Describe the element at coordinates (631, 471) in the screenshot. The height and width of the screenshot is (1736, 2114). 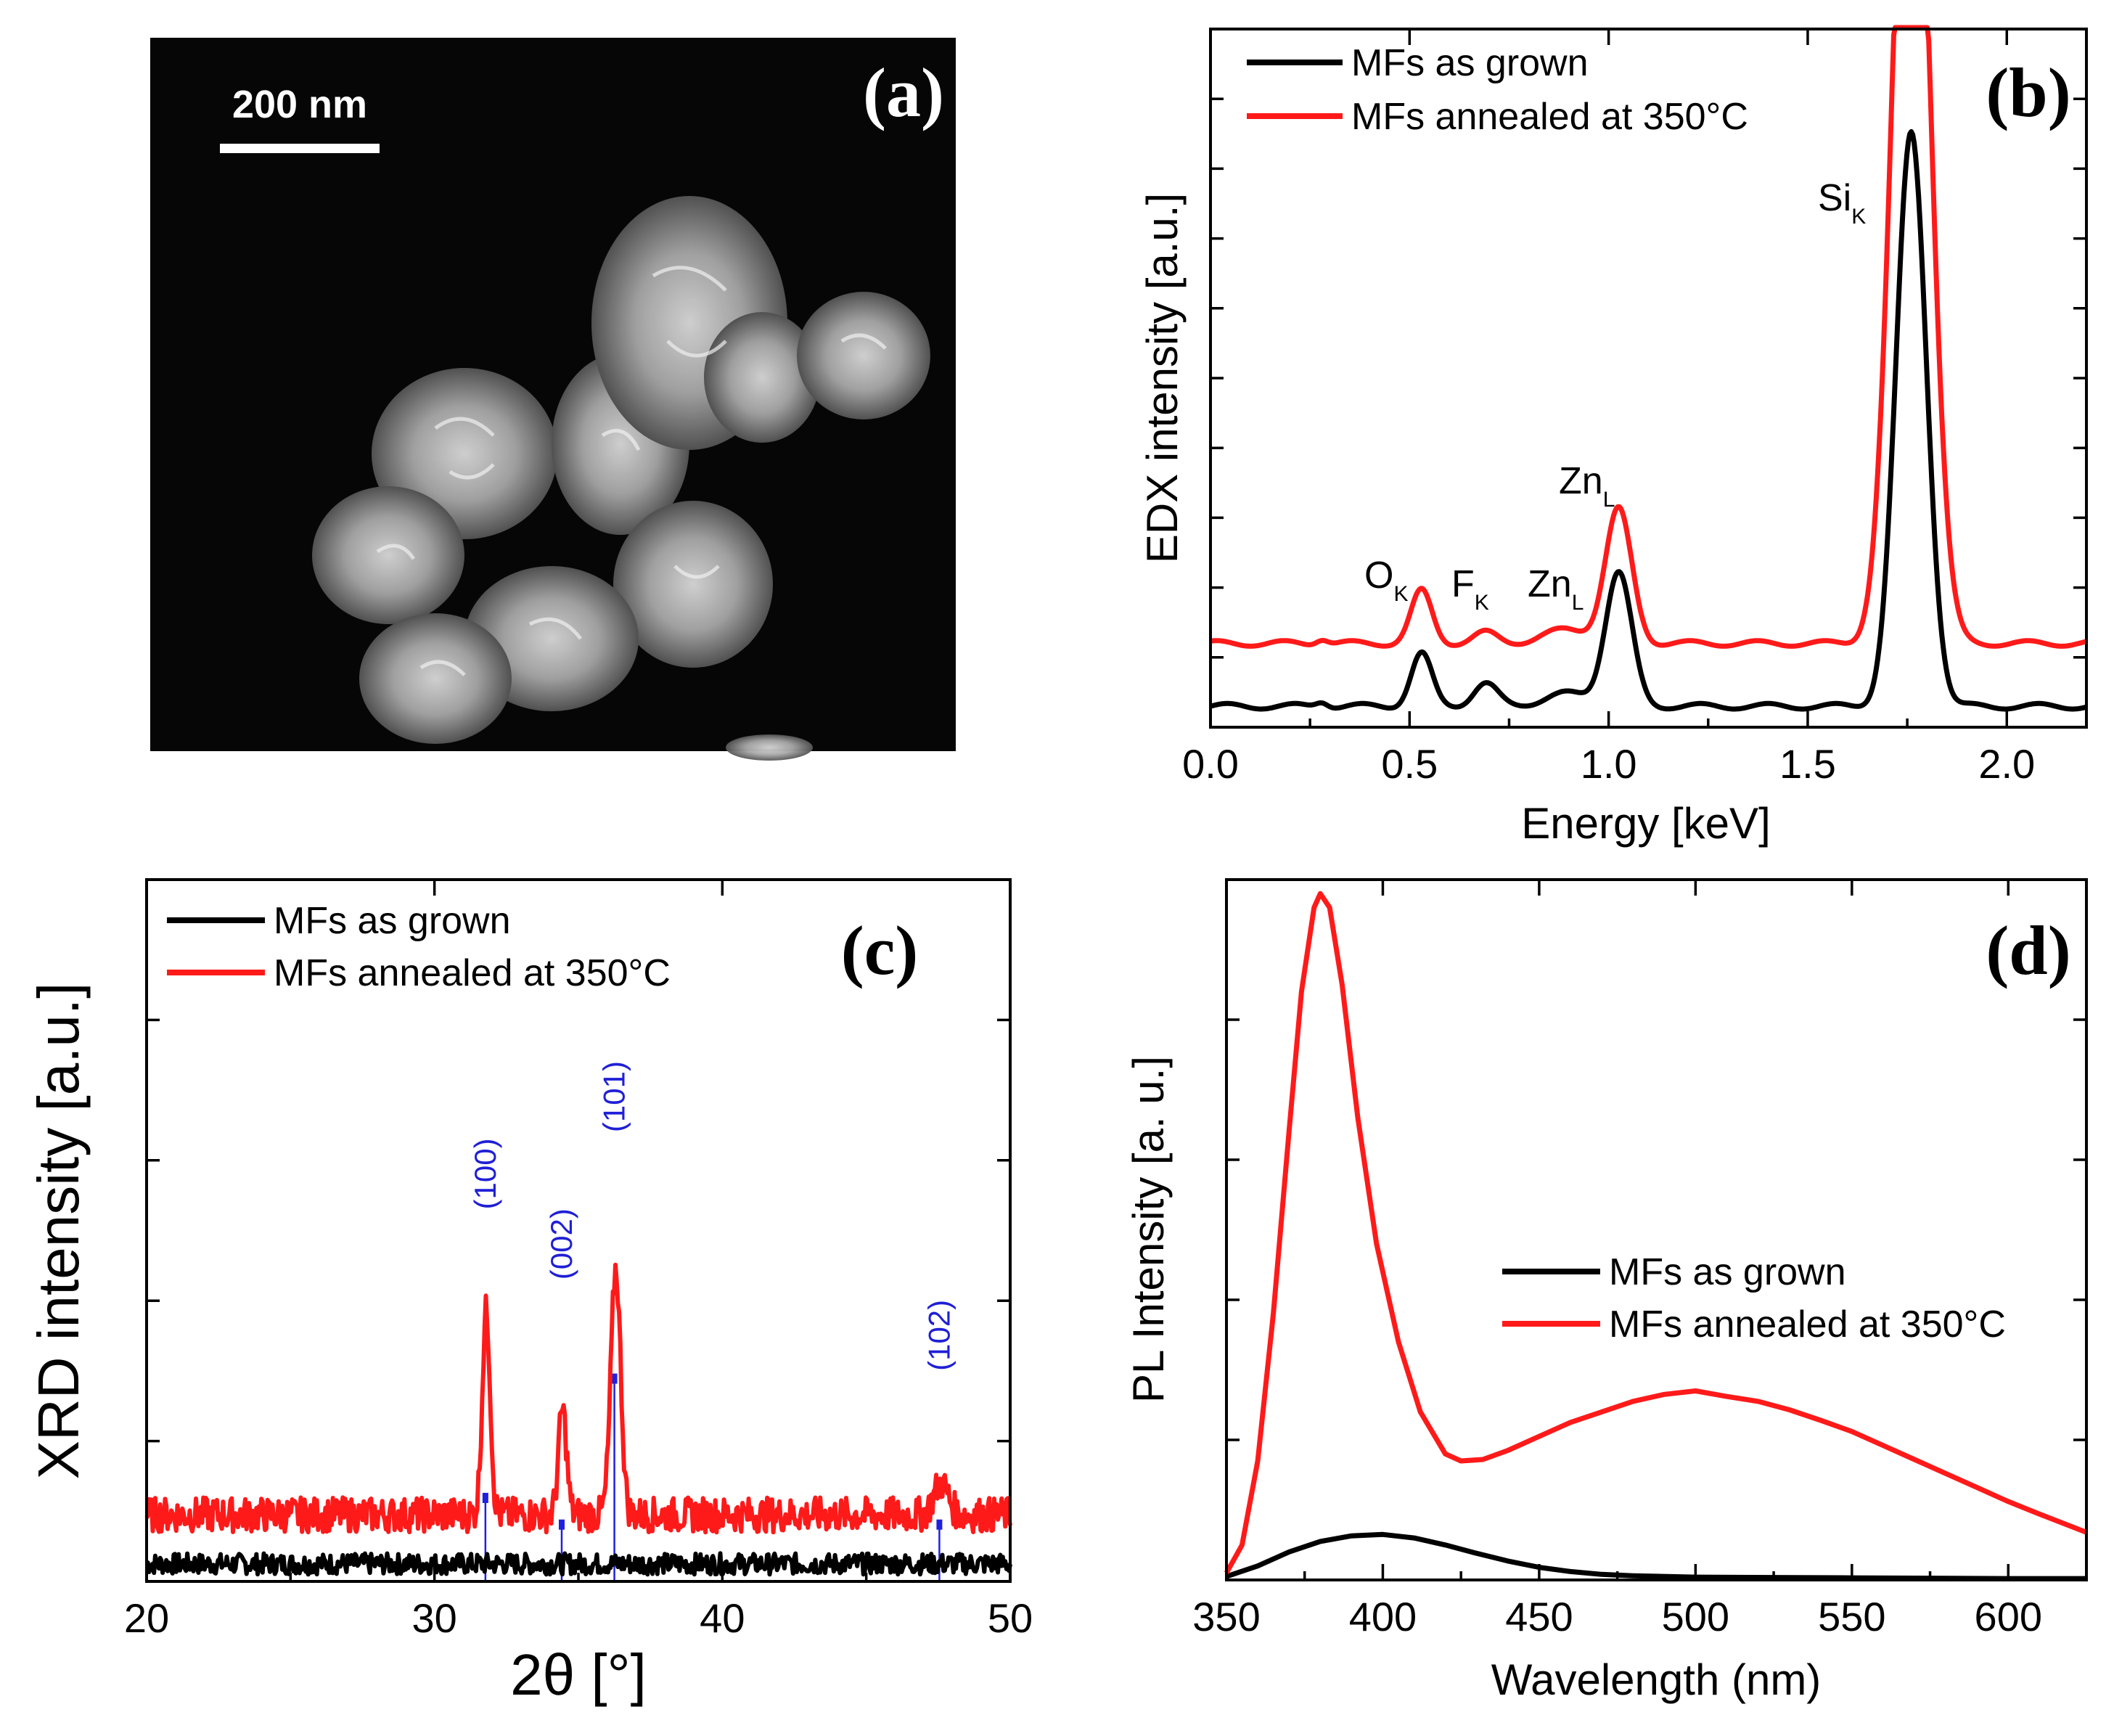
I see `flower-petals` at that location.